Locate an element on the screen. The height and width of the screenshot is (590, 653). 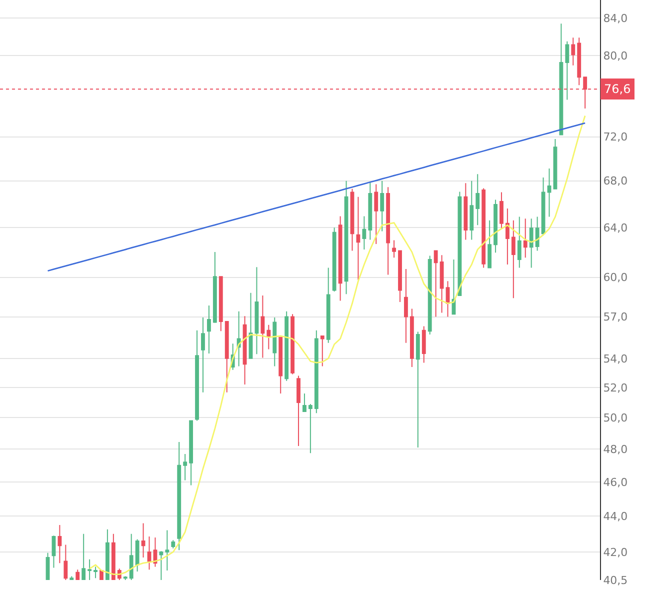
y-tick-label: 46,0 is located at coordinates (615, 482).